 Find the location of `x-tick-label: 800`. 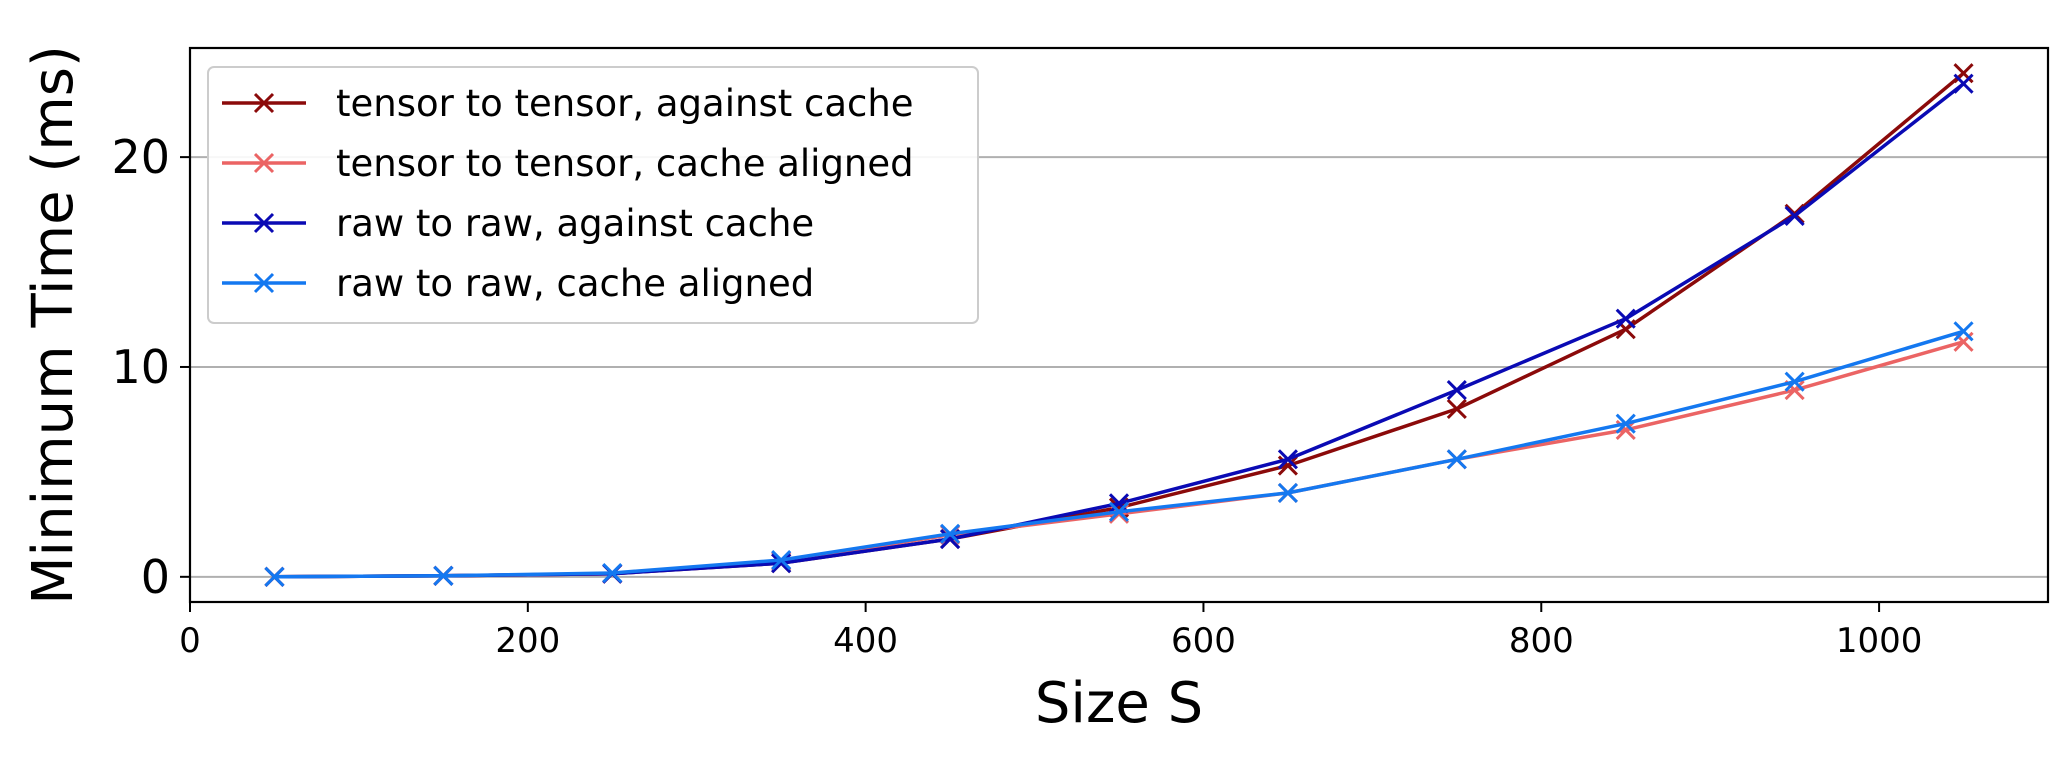

x-tick-label: 800 is located at coordinates (1541, 641).